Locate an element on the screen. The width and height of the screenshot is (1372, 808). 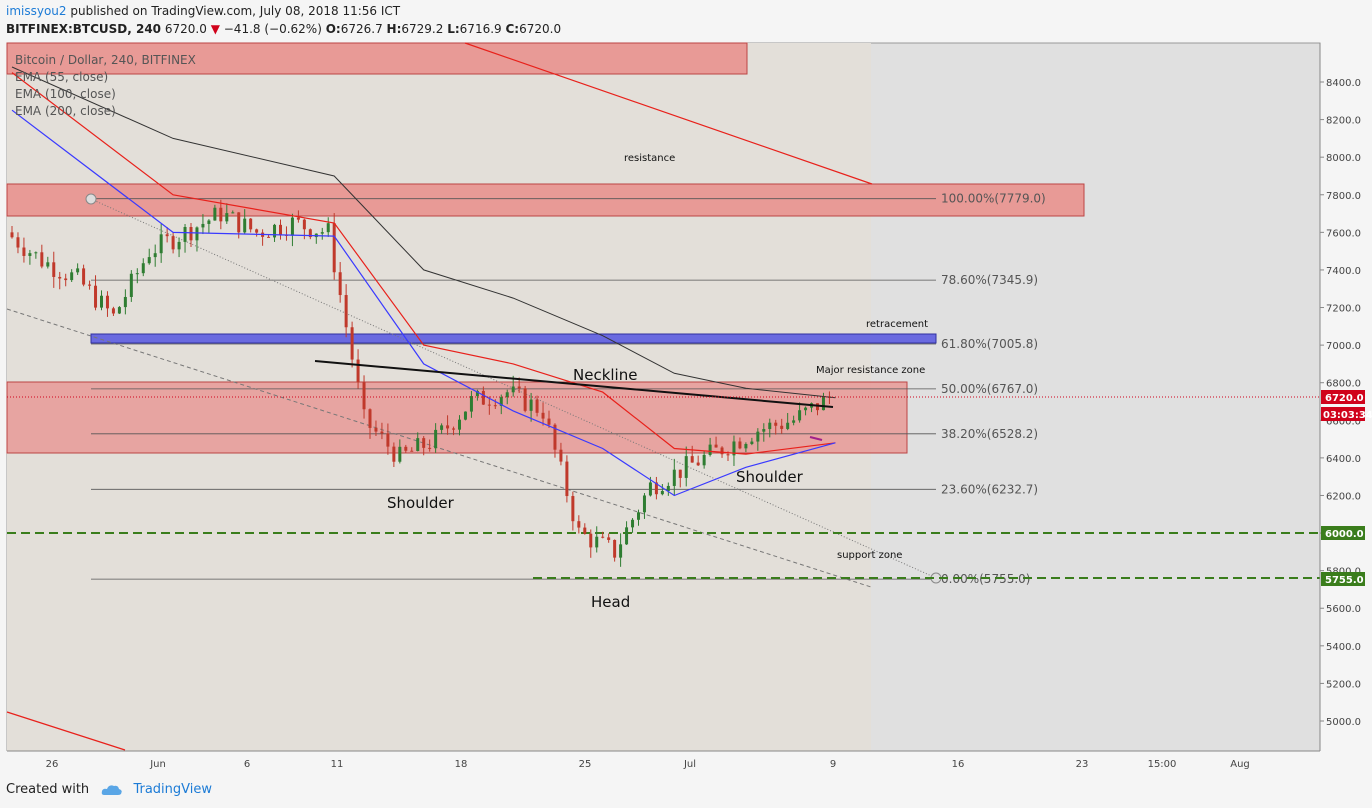
legend-ema55: EMA (55, close) is located at coordinates (61, 77).